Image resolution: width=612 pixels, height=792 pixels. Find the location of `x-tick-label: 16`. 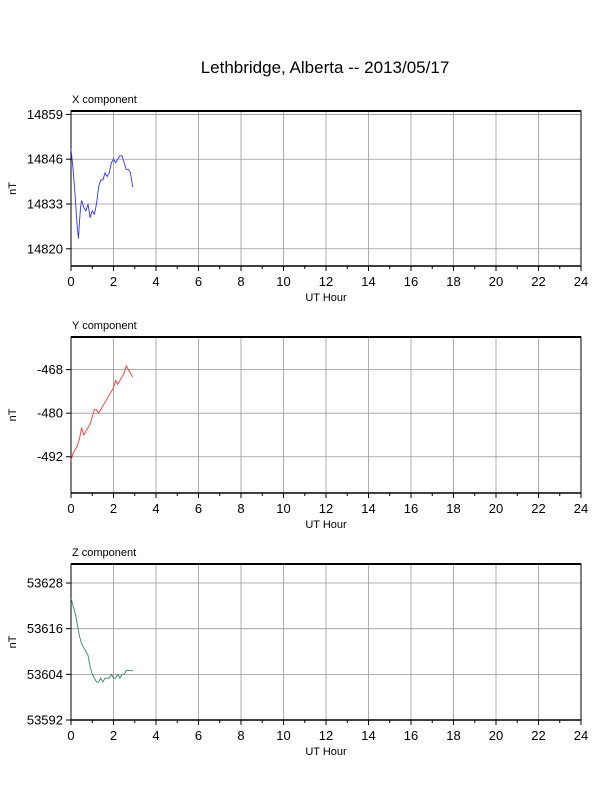

x-tick-label: 16 is located at coordinates (411, 735).